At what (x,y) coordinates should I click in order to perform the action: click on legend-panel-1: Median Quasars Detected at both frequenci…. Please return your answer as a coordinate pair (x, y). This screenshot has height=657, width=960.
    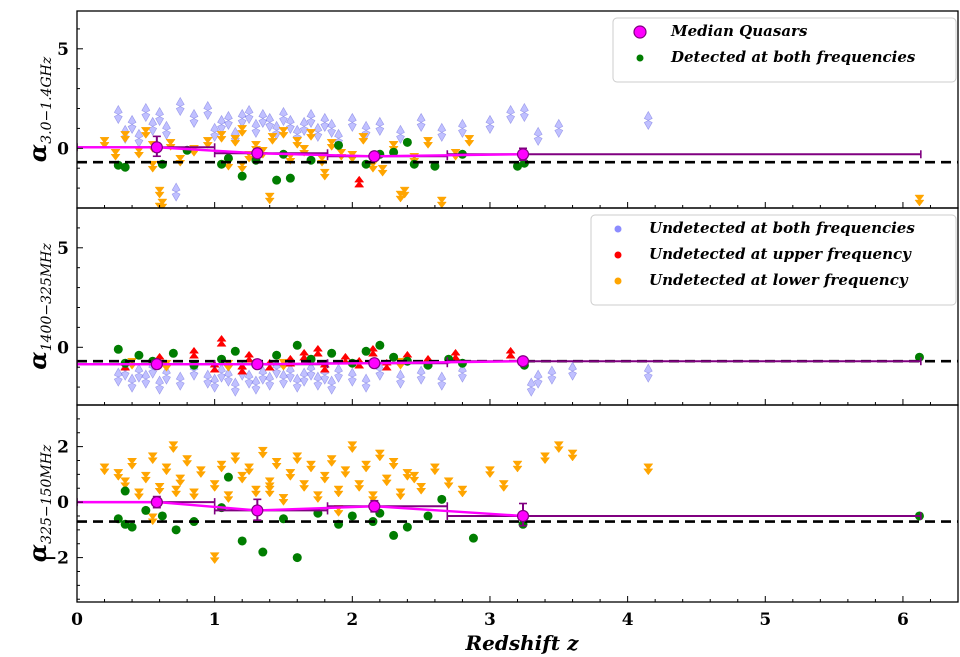
    Looking at the image, I should click on (784, 50).